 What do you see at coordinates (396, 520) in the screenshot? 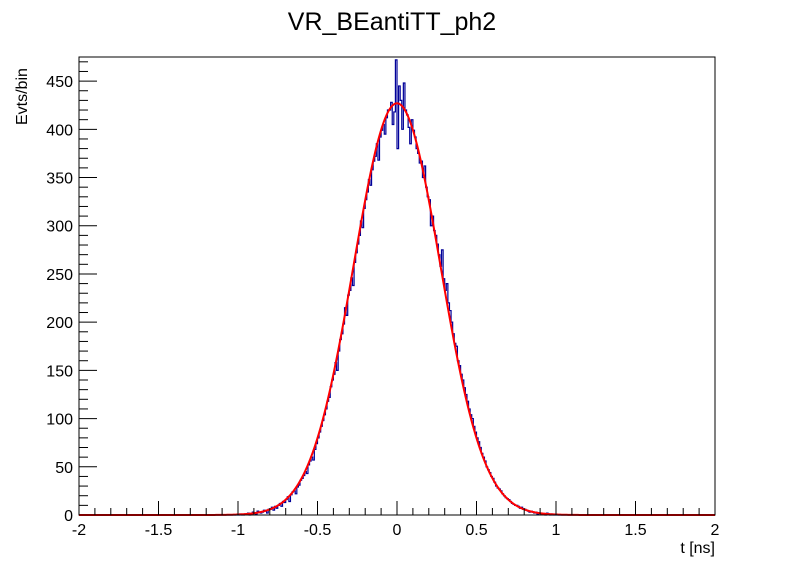
I see `x-axis: -2 -1.5 -1 -0.5 0 0.5 1 1.5 2` at bounding box center [396, 520].